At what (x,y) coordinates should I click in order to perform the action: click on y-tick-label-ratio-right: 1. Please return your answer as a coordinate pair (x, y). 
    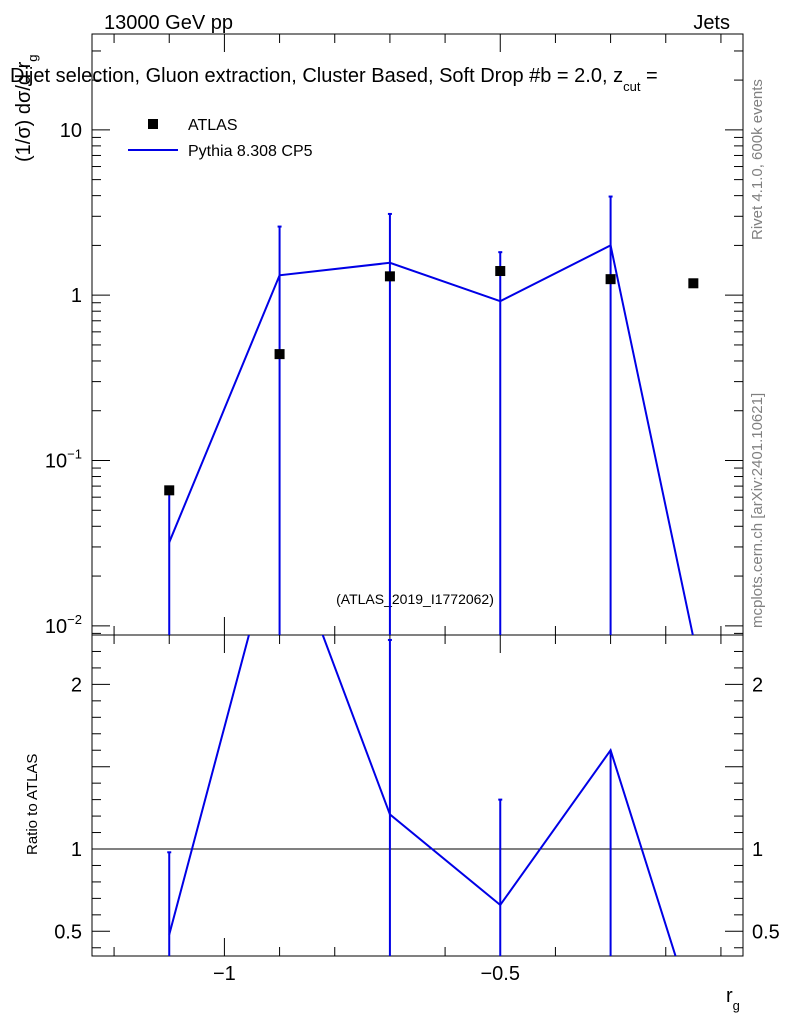
    Looking at the image, I should click on (757, 850).